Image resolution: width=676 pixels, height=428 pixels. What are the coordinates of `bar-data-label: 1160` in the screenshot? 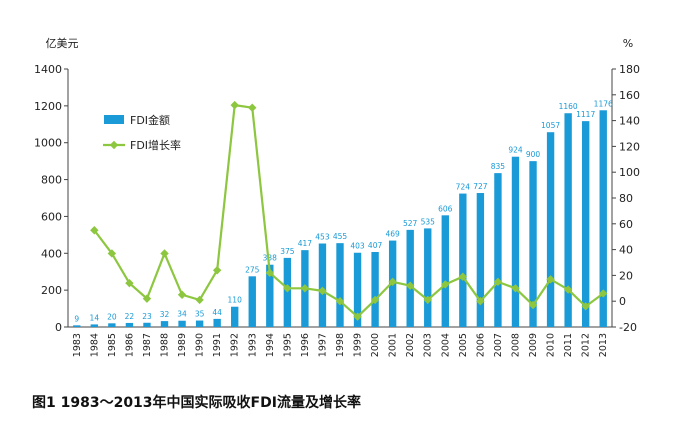 It's located at (568, 106).